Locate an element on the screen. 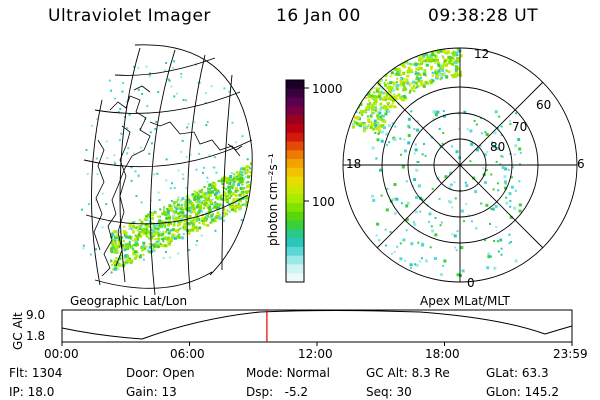 This screenshot has width=600, height=400. mlt-label-0: 0 is located at coordinates (471, 283).